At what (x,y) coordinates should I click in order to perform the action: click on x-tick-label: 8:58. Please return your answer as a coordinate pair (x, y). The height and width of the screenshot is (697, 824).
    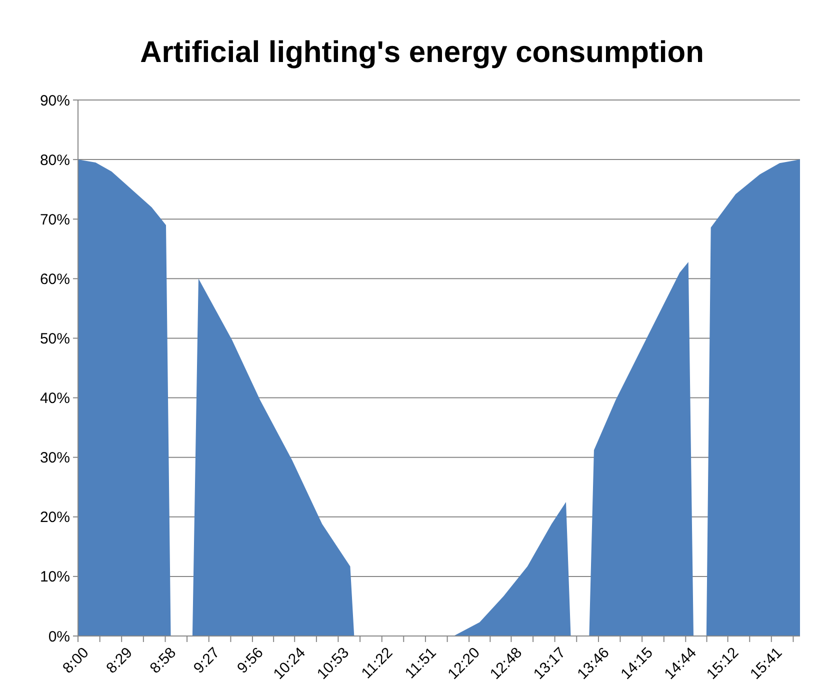
    Looking at the image, I should click on (163, 660).